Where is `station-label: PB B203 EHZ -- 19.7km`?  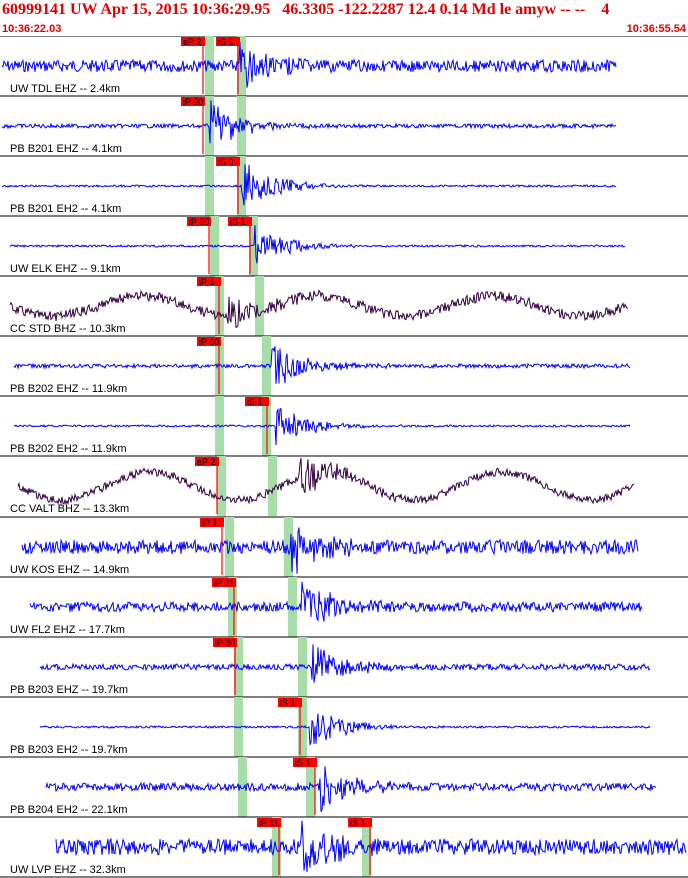
station-label: PB B203 EHZ -- 19.7km is located at coordinates (69, 690).